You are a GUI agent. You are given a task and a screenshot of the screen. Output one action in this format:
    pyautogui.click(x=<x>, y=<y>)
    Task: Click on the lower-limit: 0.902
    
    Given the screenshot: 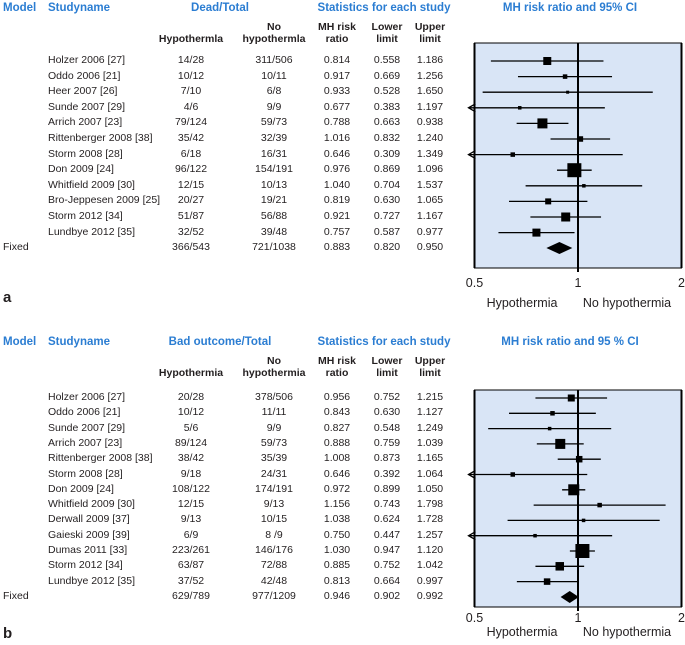 What is the action you would take?
    pyautogui.click(x=387, y=596)
    